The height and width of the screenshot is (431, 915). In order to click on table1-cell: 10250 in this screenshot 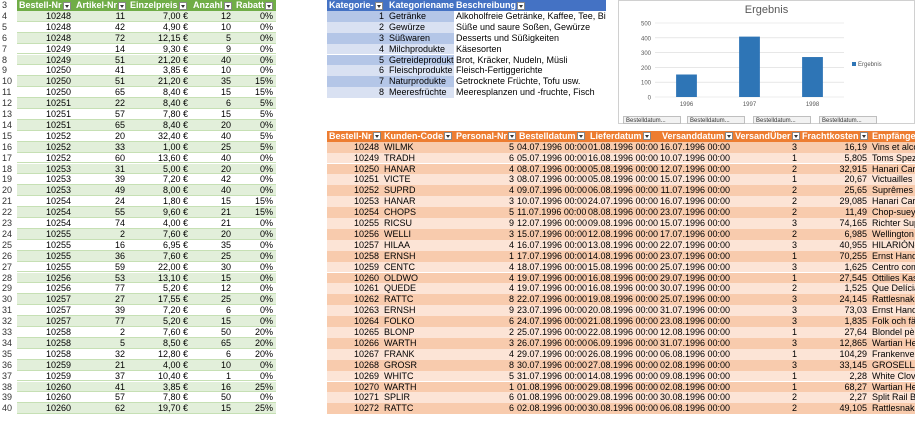, I will do `click(45, 82)`.